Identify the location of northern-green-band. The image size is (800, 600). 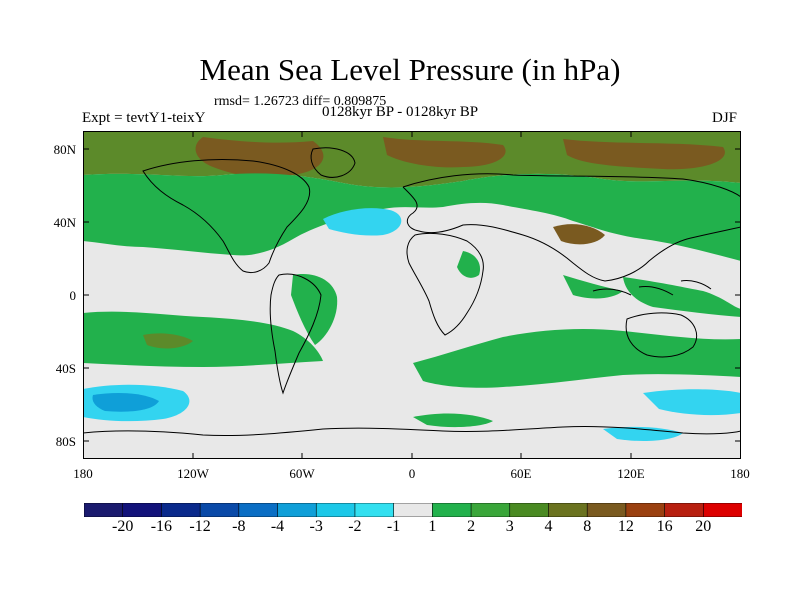
(412, 217).